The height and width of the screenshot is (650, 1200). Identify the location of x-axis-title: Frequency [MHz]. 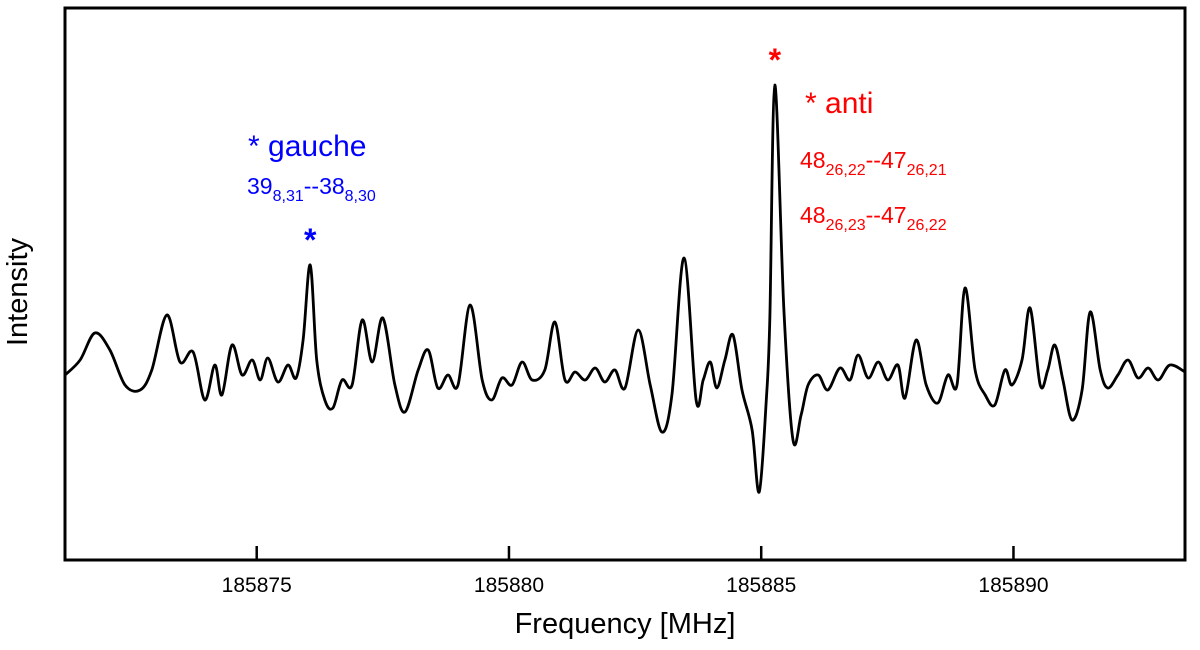
(625, 624).